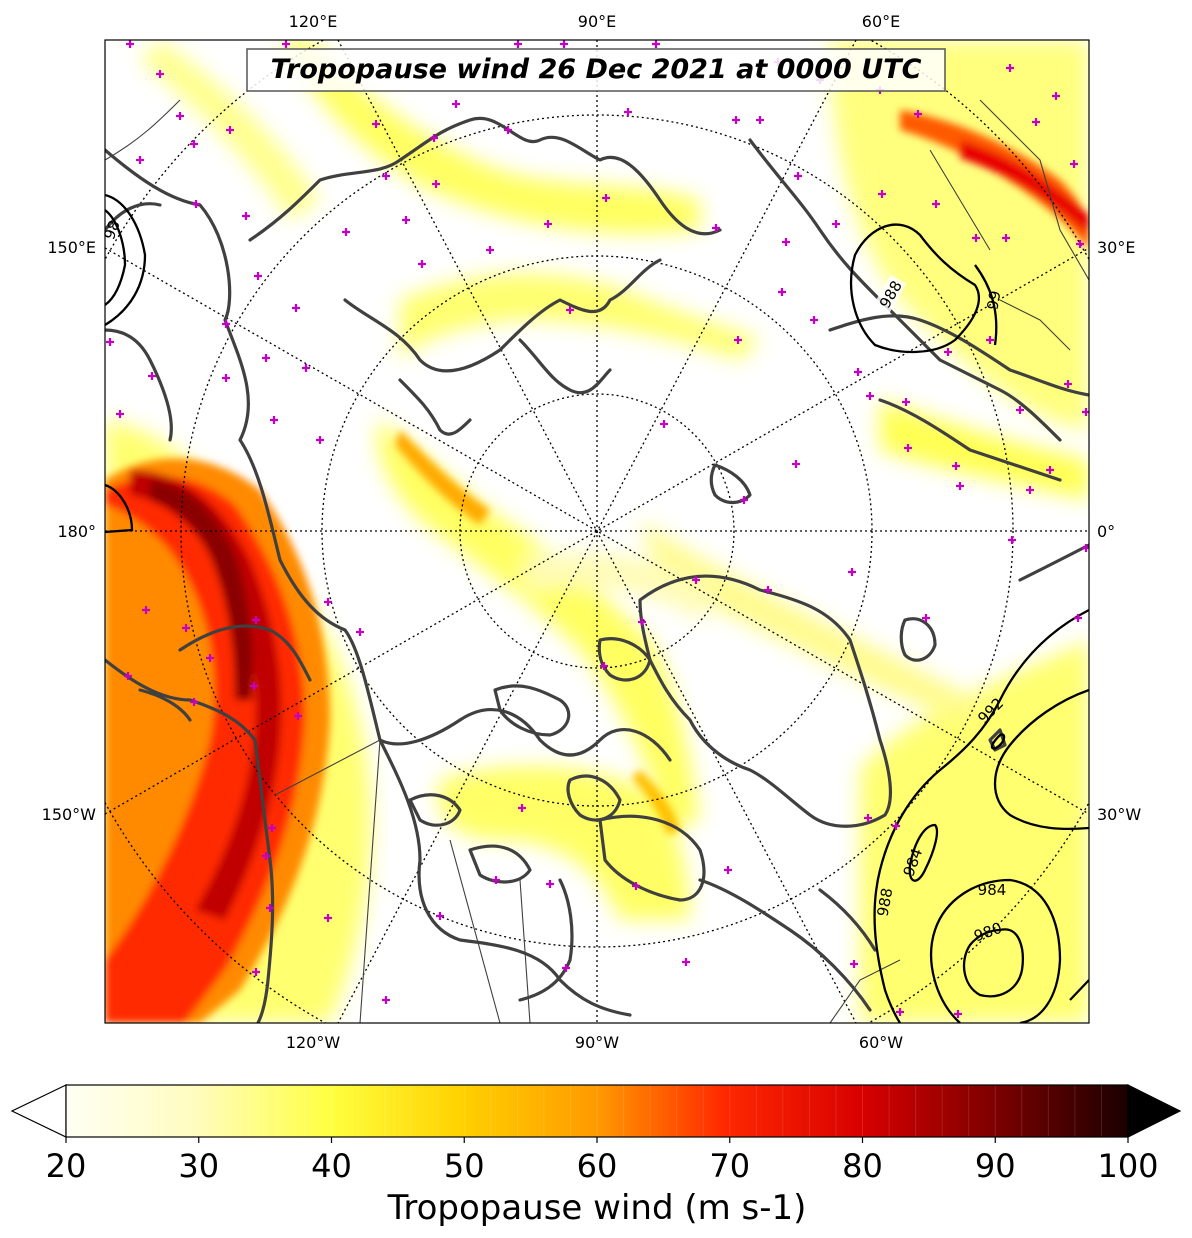 Image resolution: width=1192 pixels, height=1238 pixels. What do you see at coordinates (71, 247) in the screenshot?
I see `lon-label-left: 150°E` at bounding box center [71, 247].